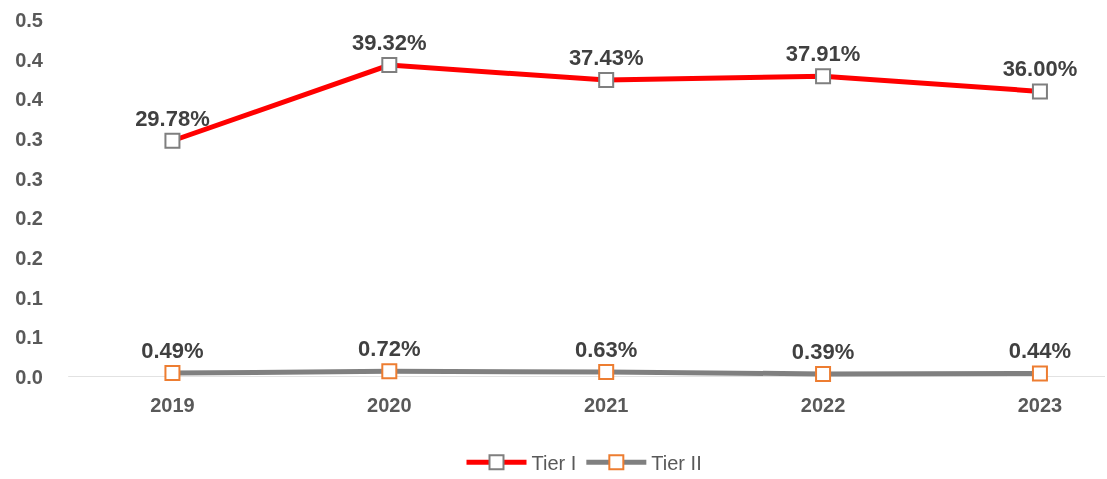 This screenshot has height=479, width=1107. What do you see at coordinates (389, 405) in the screenshot?
I see `x-tick-label: 2020` at bounding box center [389, 405].